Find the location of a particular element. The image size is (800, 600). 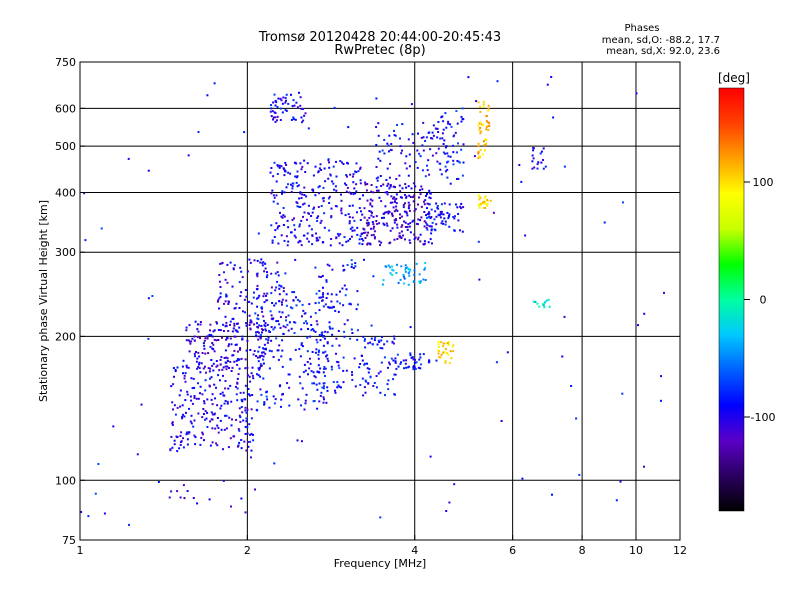

phases-heading: Phases is located at coordinates (641, 28).